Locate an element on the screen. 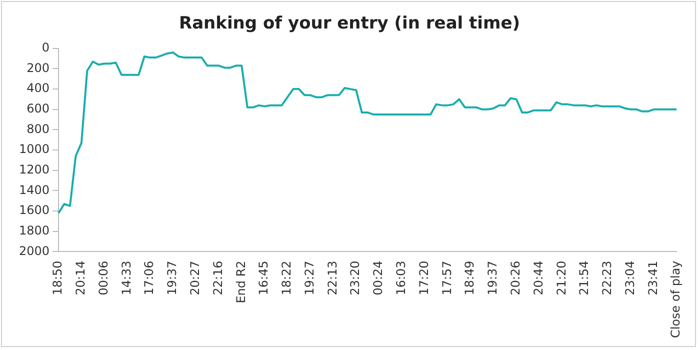 The height and width of the screenshot is (350, 699). x-tick-label: 22:13 is located at coordinates (332, 278).